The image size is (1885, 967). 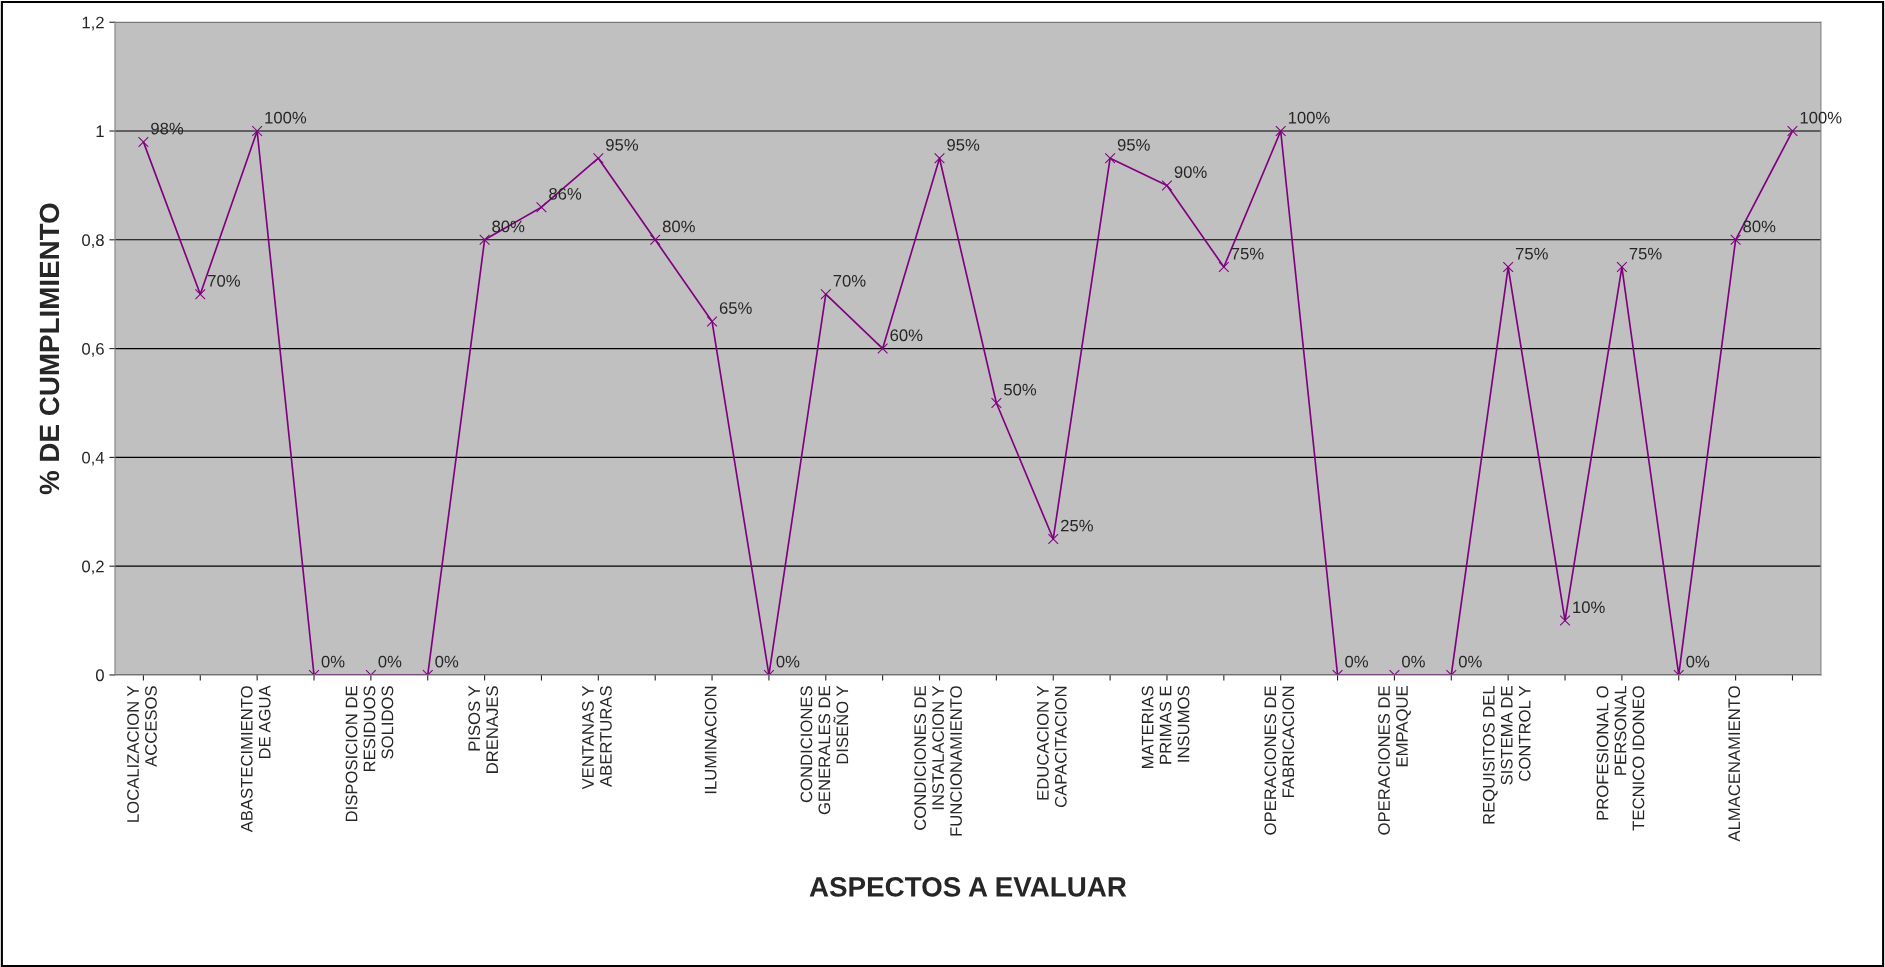 I want to click on data-label: 60%, so click(x=906, y=335).